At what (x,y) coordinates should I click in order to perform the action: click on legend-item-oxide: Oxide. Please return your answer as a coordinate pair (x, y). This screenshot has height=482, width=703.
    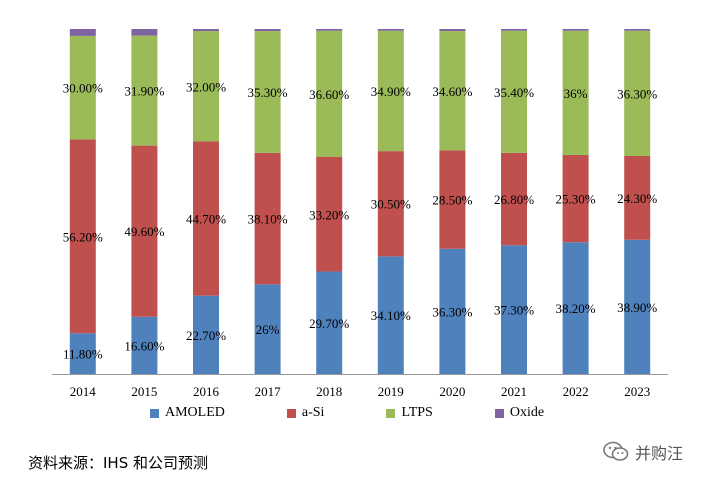
    Looking at the image, I should click on (519, 413).